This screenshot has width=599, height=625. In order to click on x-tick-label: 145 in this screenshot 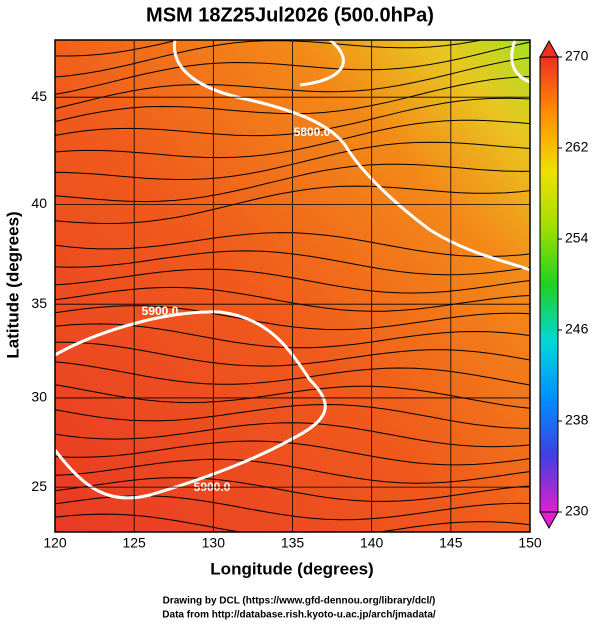, I will do `click(451, 543)`.